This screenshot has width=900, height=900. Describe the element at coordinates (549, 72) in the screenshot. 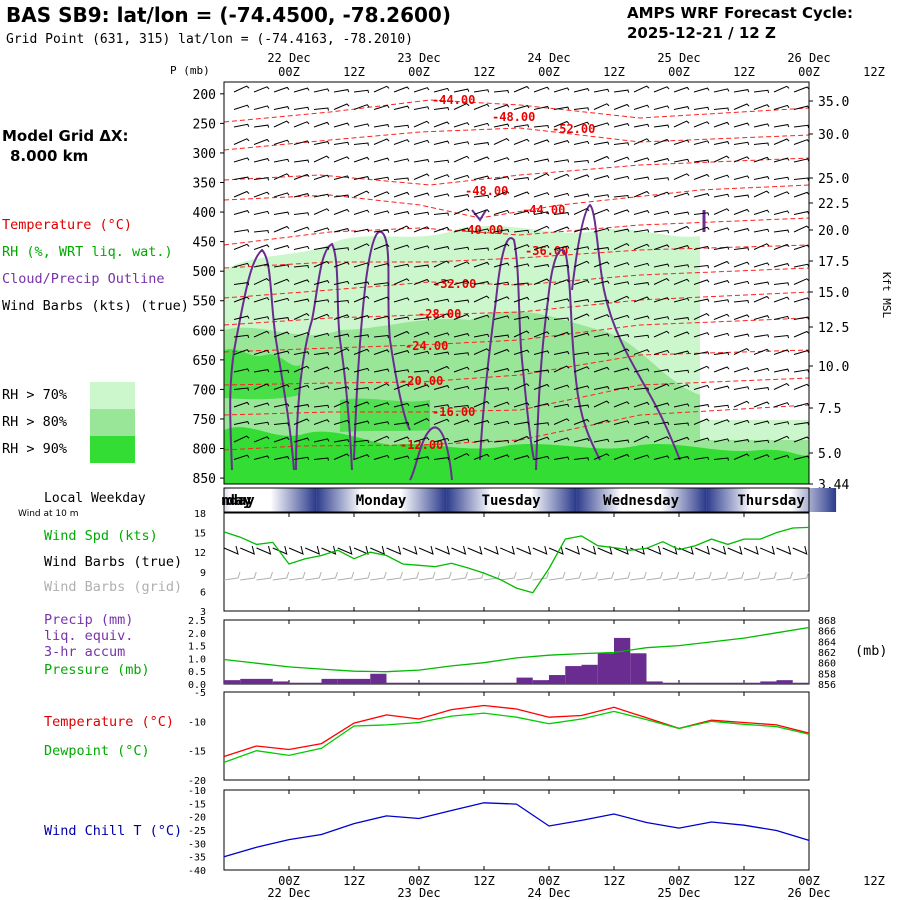

I see `hour-label-top: 00Z` at that location.